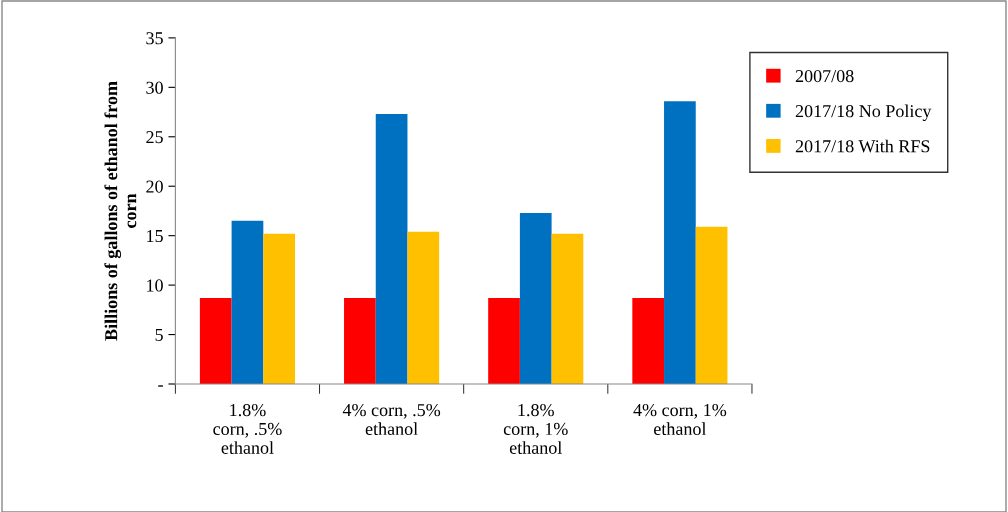 This screenshot has height=512, width=1008. I want to click on x-tick-label: 1.8% corn, .5% ethanol, so click(247, 428).